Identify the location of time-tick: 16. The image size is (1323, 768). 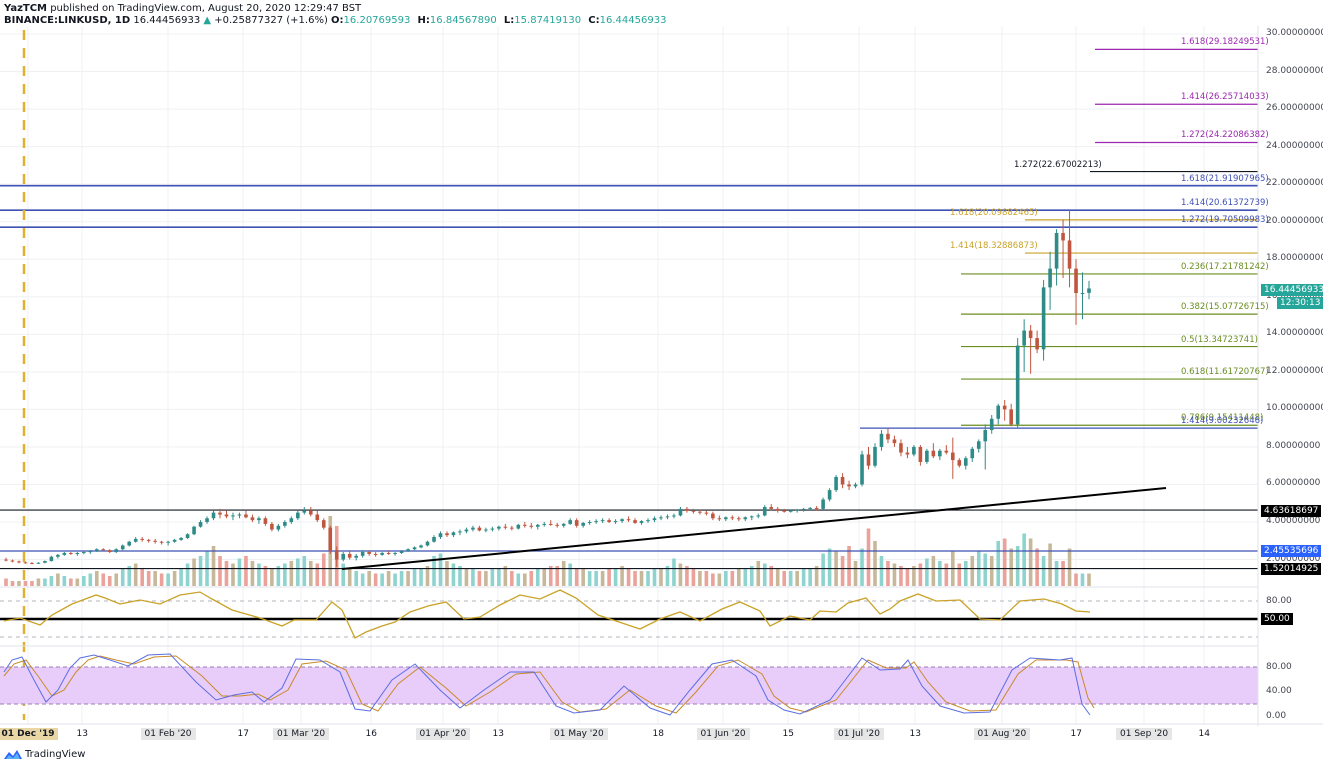
(371, 734).